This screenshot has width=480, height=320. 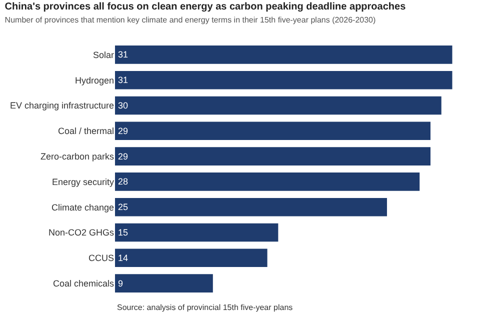 What do you see at coordinates (82, 207) in the screenshot?
I see `y-tick-label: Climate change` at bounding box center [82, 207].